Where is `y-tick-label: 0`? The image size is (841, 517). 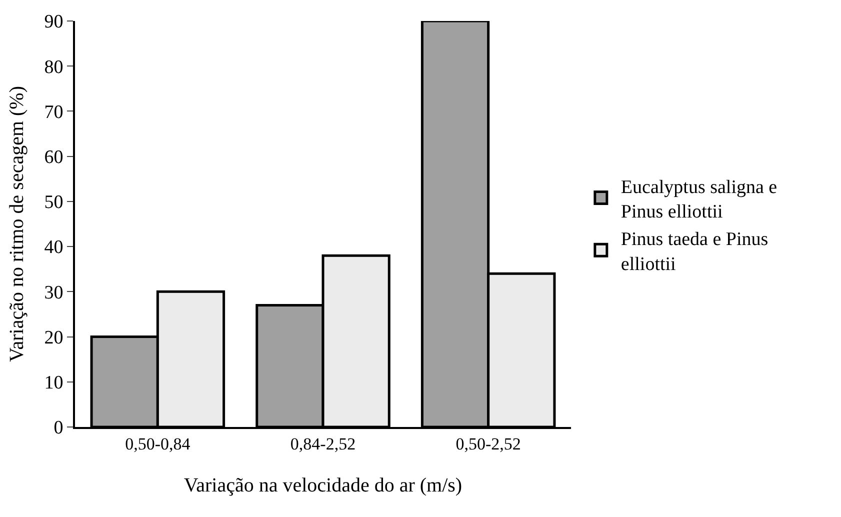
y-tick-label: 0 is located at coordinates (59, 428).